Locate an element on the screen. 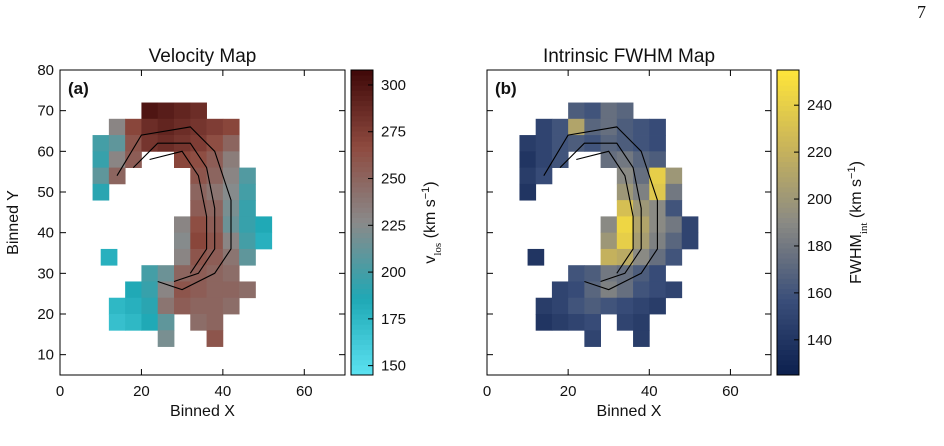 This screenshot has width=944, height=446. y-tick-label: 50 is located at coordinates (45, 192).